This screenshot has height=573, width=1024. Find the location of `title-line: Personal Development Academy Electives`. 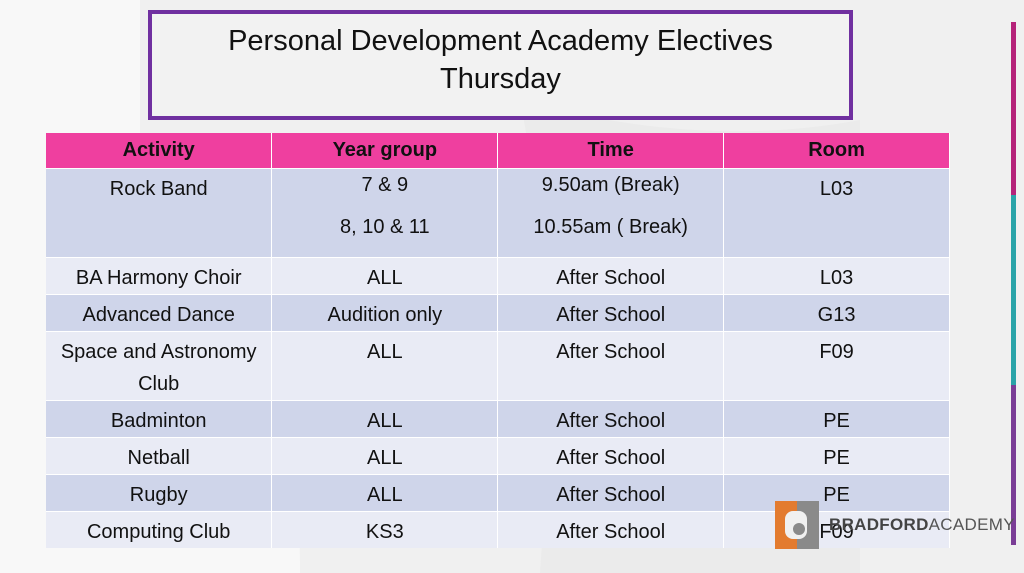

title-line: Personal Development Academy Electives is located at coordinates (500, 41).